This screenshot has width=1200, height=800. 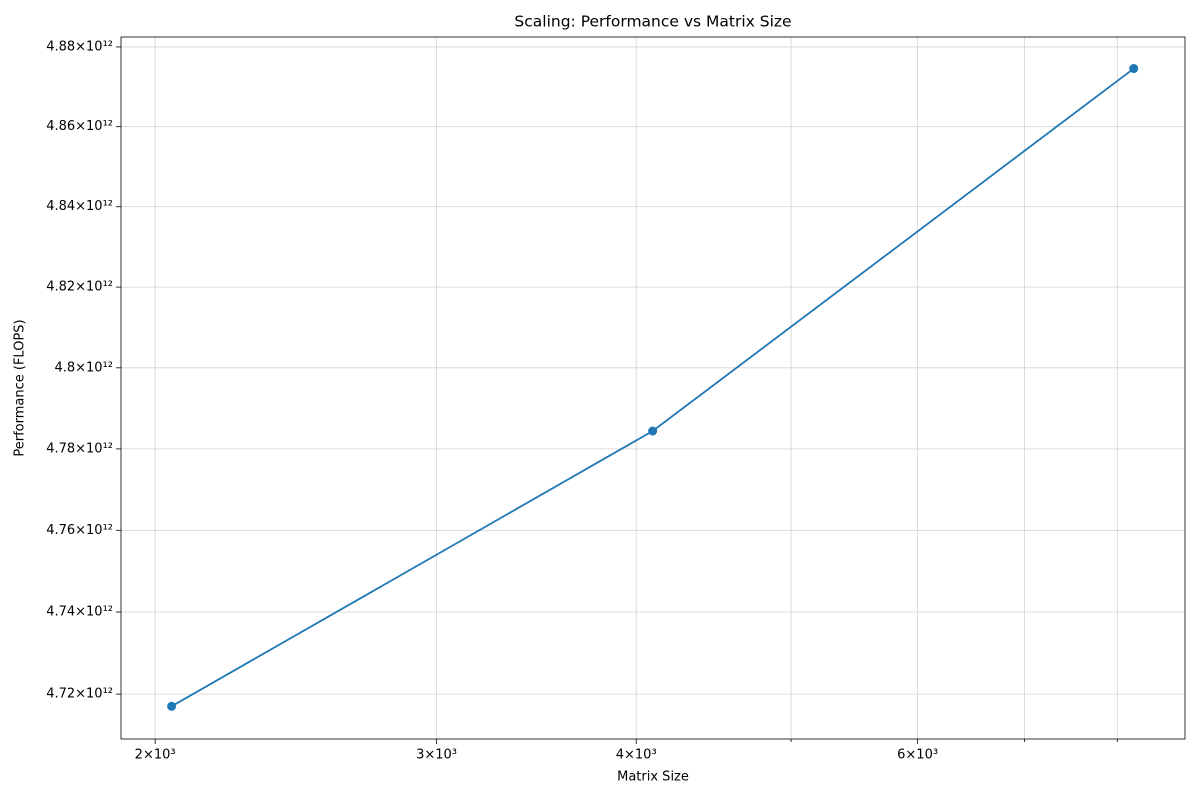 What do you see at coordinates (155, 755) in the screenshot?
I see `x-tick-label: 2×10³` at bounding box center [155, 755].